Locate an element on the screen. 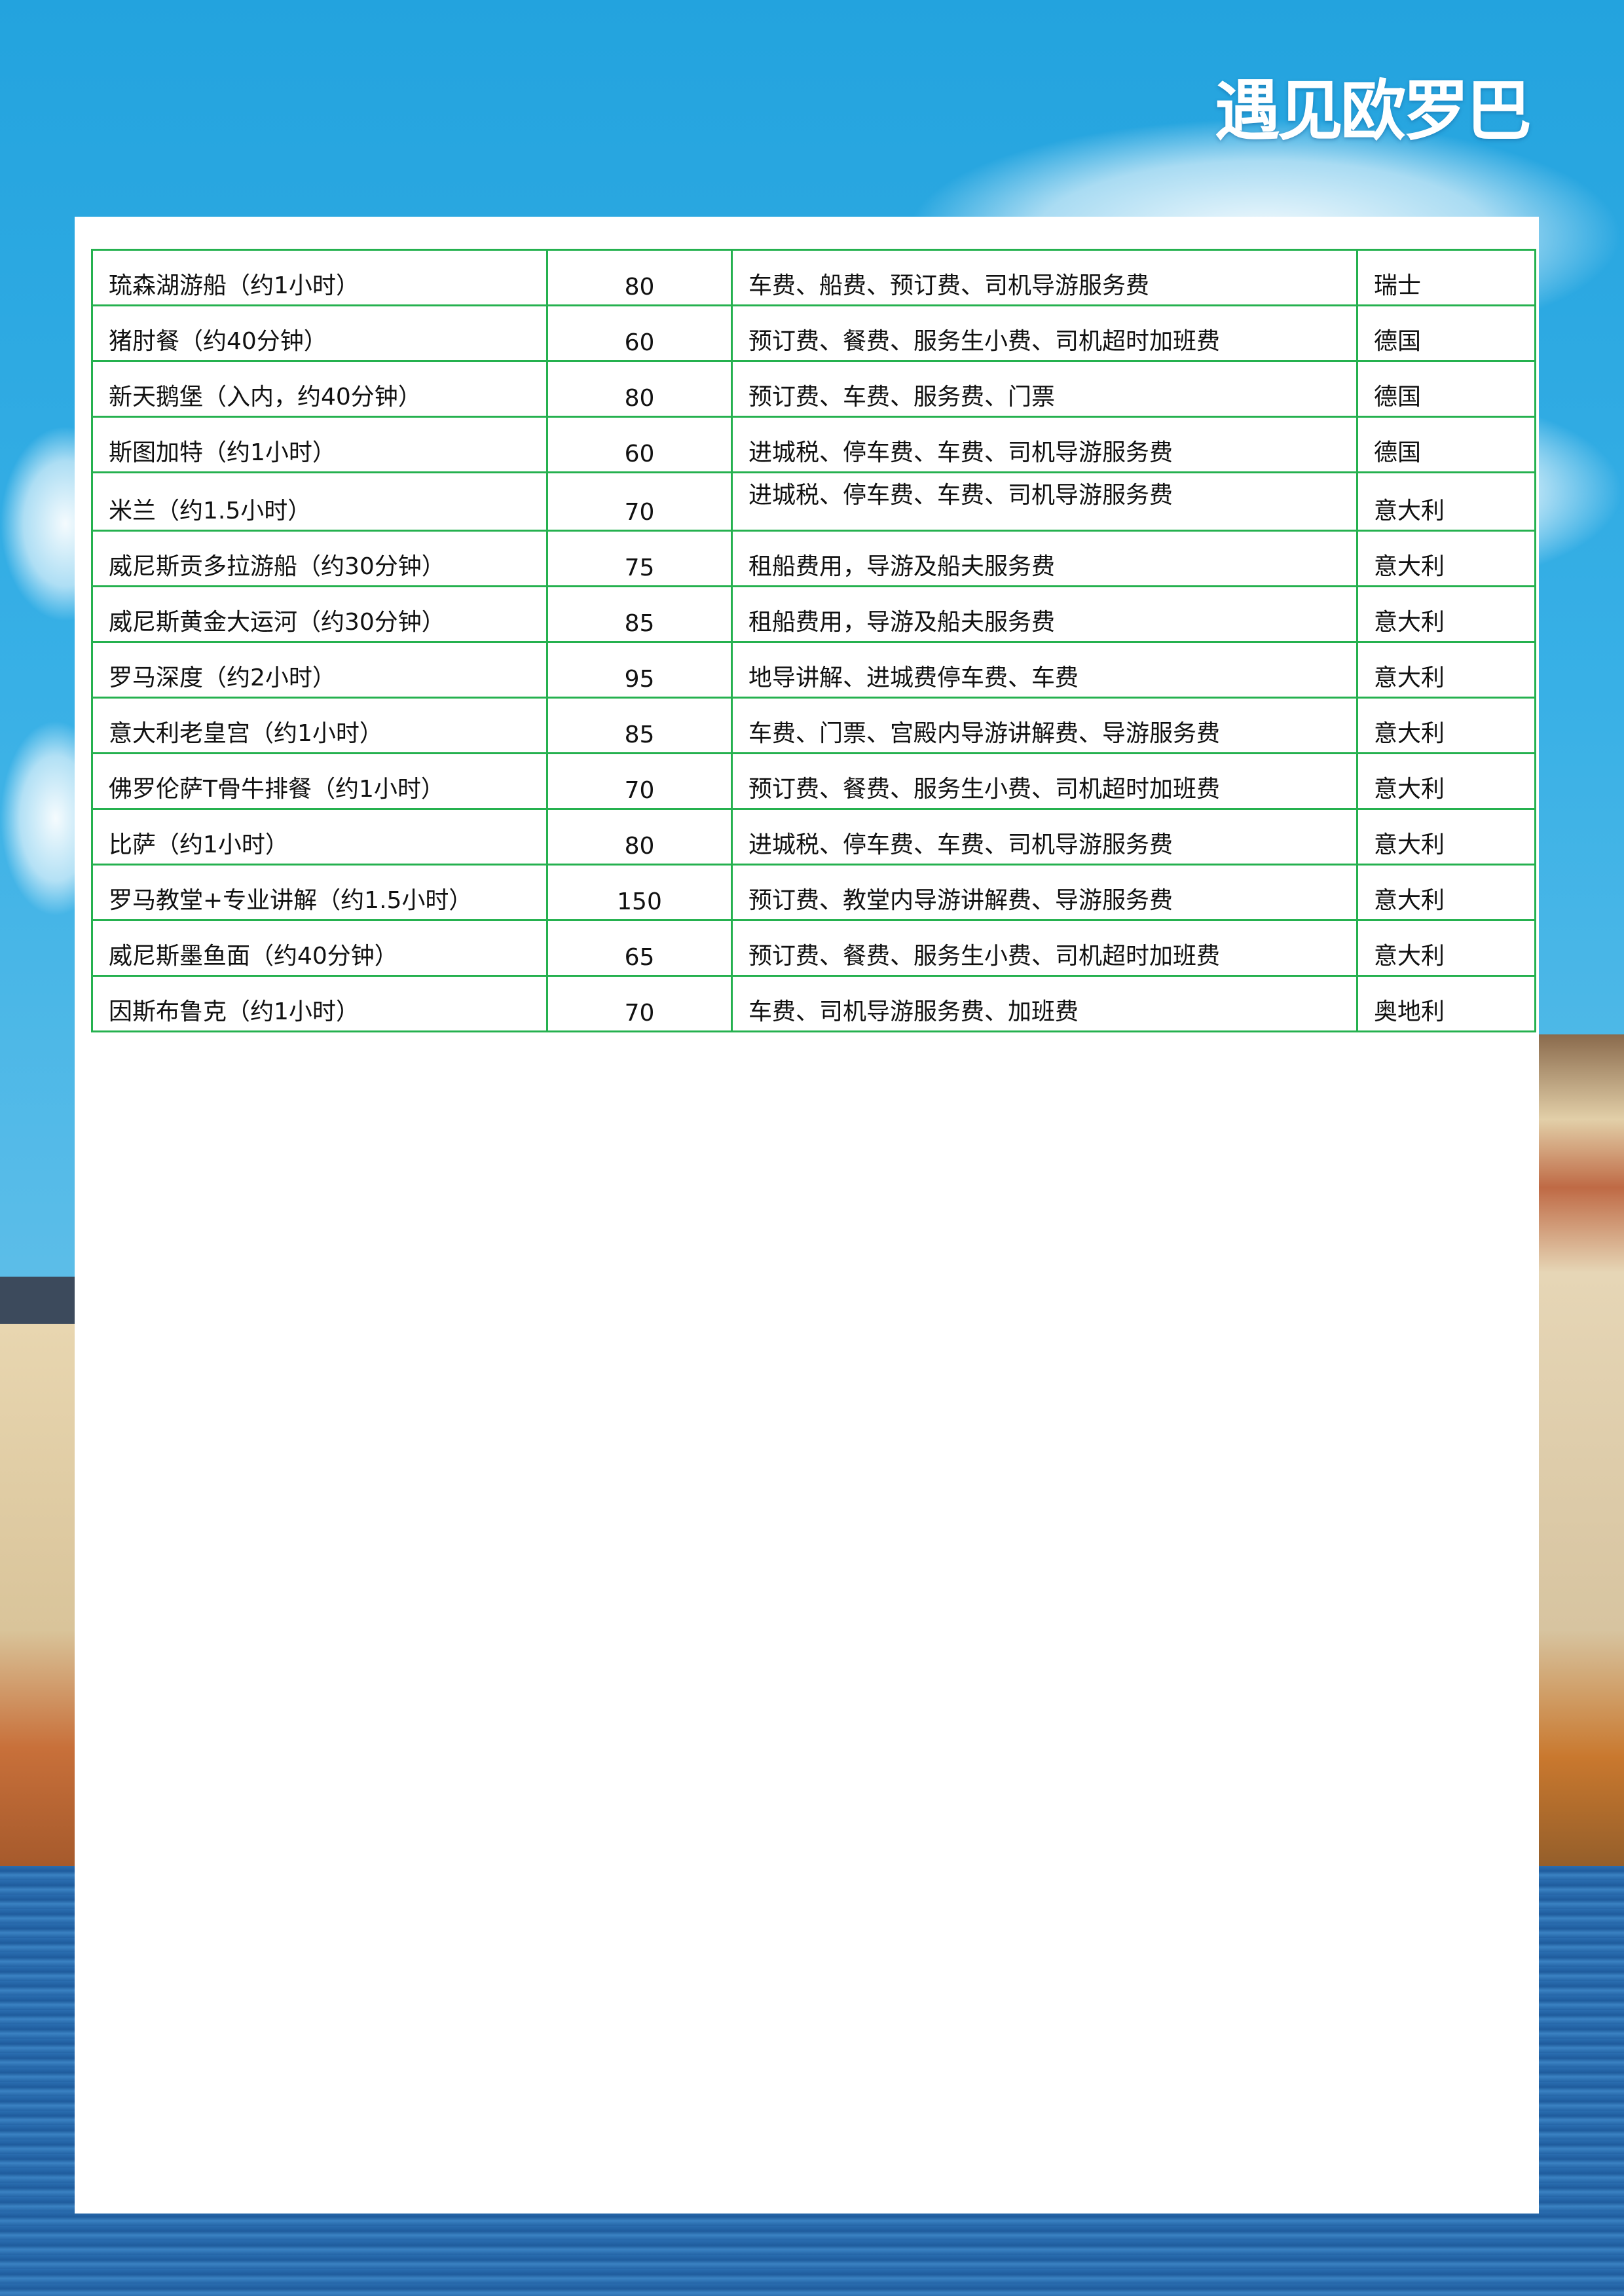 The height and width of the screenshot is (2296, 1624). cell-item-name: 罗马教堂+专业讲解（约1.5小时） is located at coordinates (319, 892).